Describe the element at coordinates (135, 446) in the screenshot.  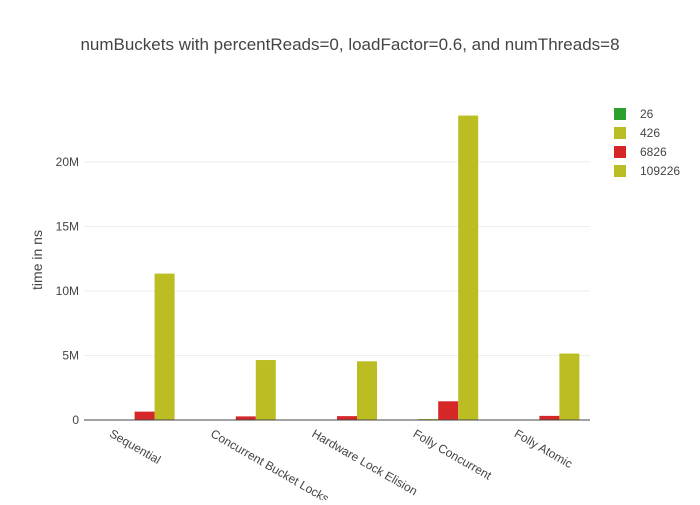
I see `x-tick-label: Sequential` at that location.